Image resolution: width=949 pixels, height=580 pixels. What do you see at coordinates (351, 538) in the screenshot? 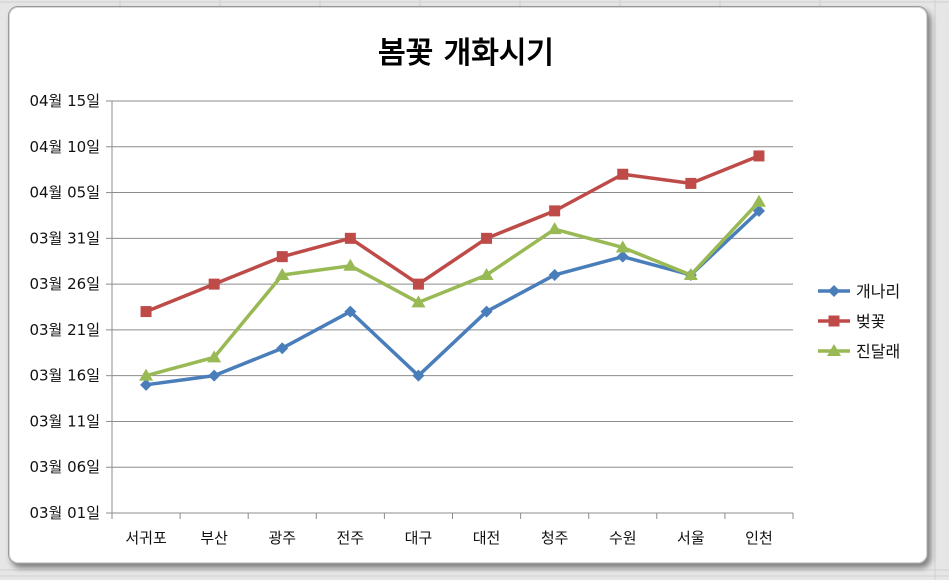
I see `x-tick-label: 전주` at bounding box center [351, 538].